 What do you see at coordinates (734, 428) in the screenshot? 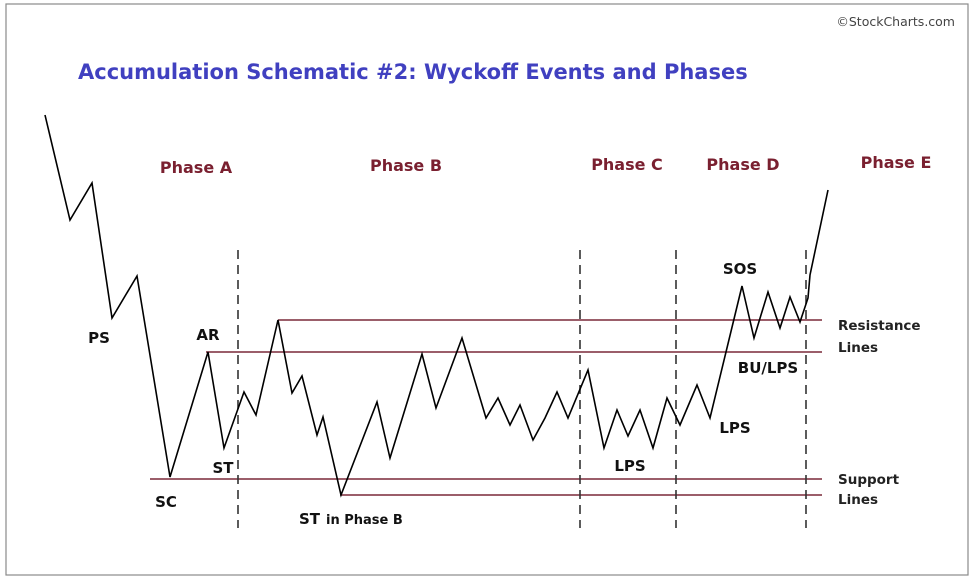
I see `event-lps-d-label: LPS` at bounding box center [734, 428].